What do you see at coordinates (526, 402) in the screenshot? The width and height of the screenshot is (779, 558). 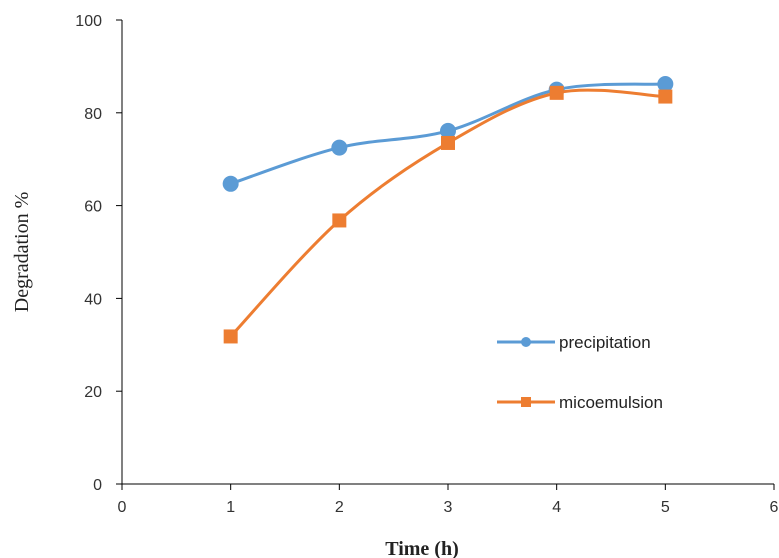 I see `legend-marker-micoemulsion` at bounding box center [526, 402].